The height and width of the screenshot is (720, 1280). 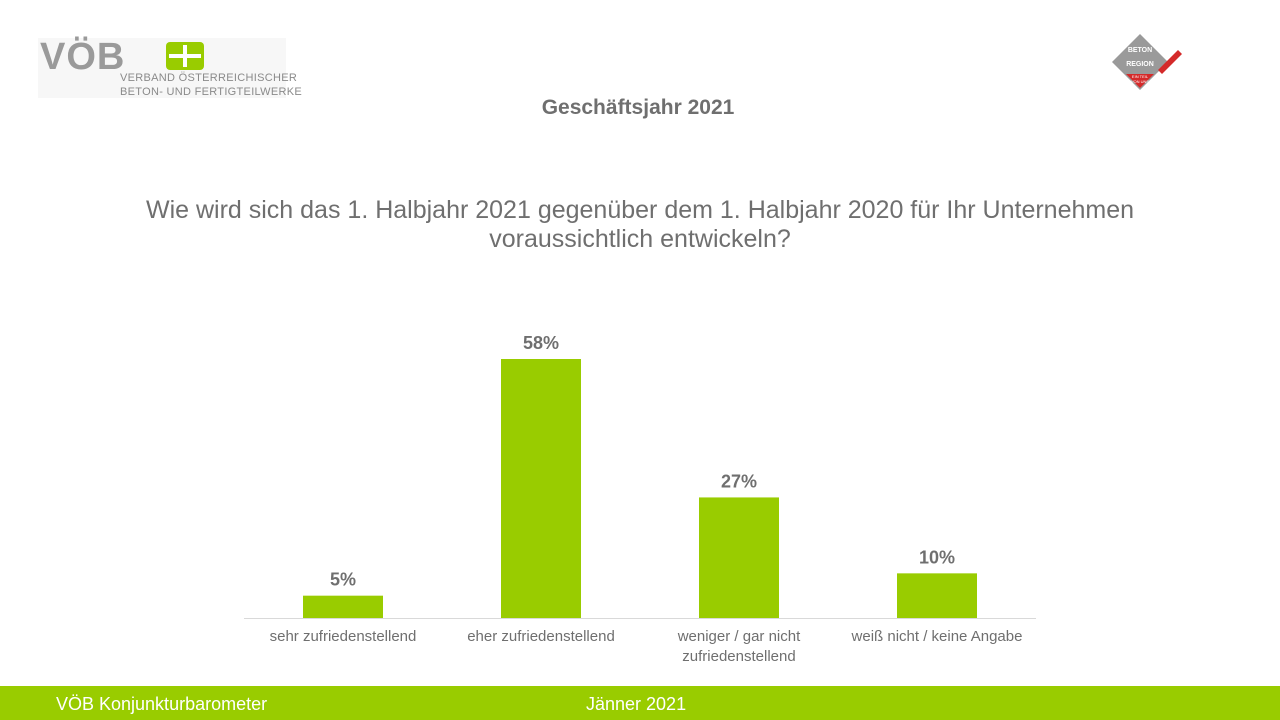 What do you see at coordinates (1140, 76) in the screenshot?
I see `badge-line3: EIN TEIL` at bounding box center [1140, 76].